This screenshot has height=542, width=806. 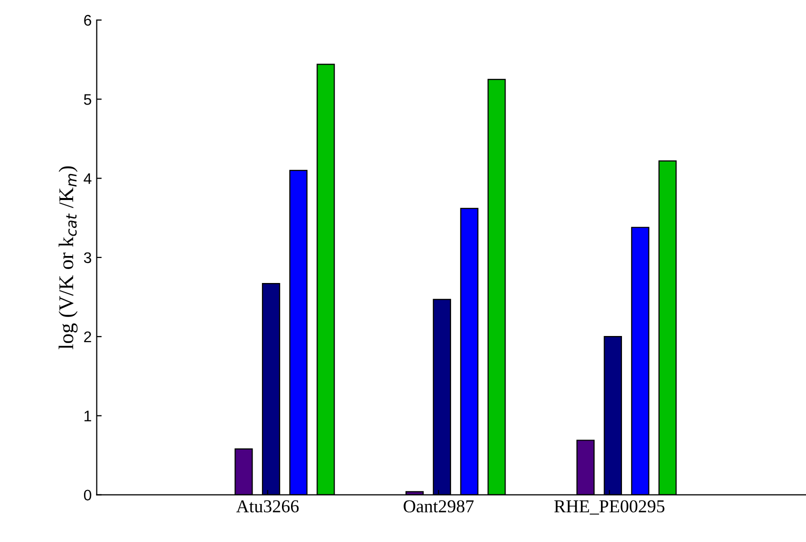 What do you see at coordinates (609, 507) in the screenshot?
I see `x-tick-label: RHE_PE00295` at bounding box center [609, 507].